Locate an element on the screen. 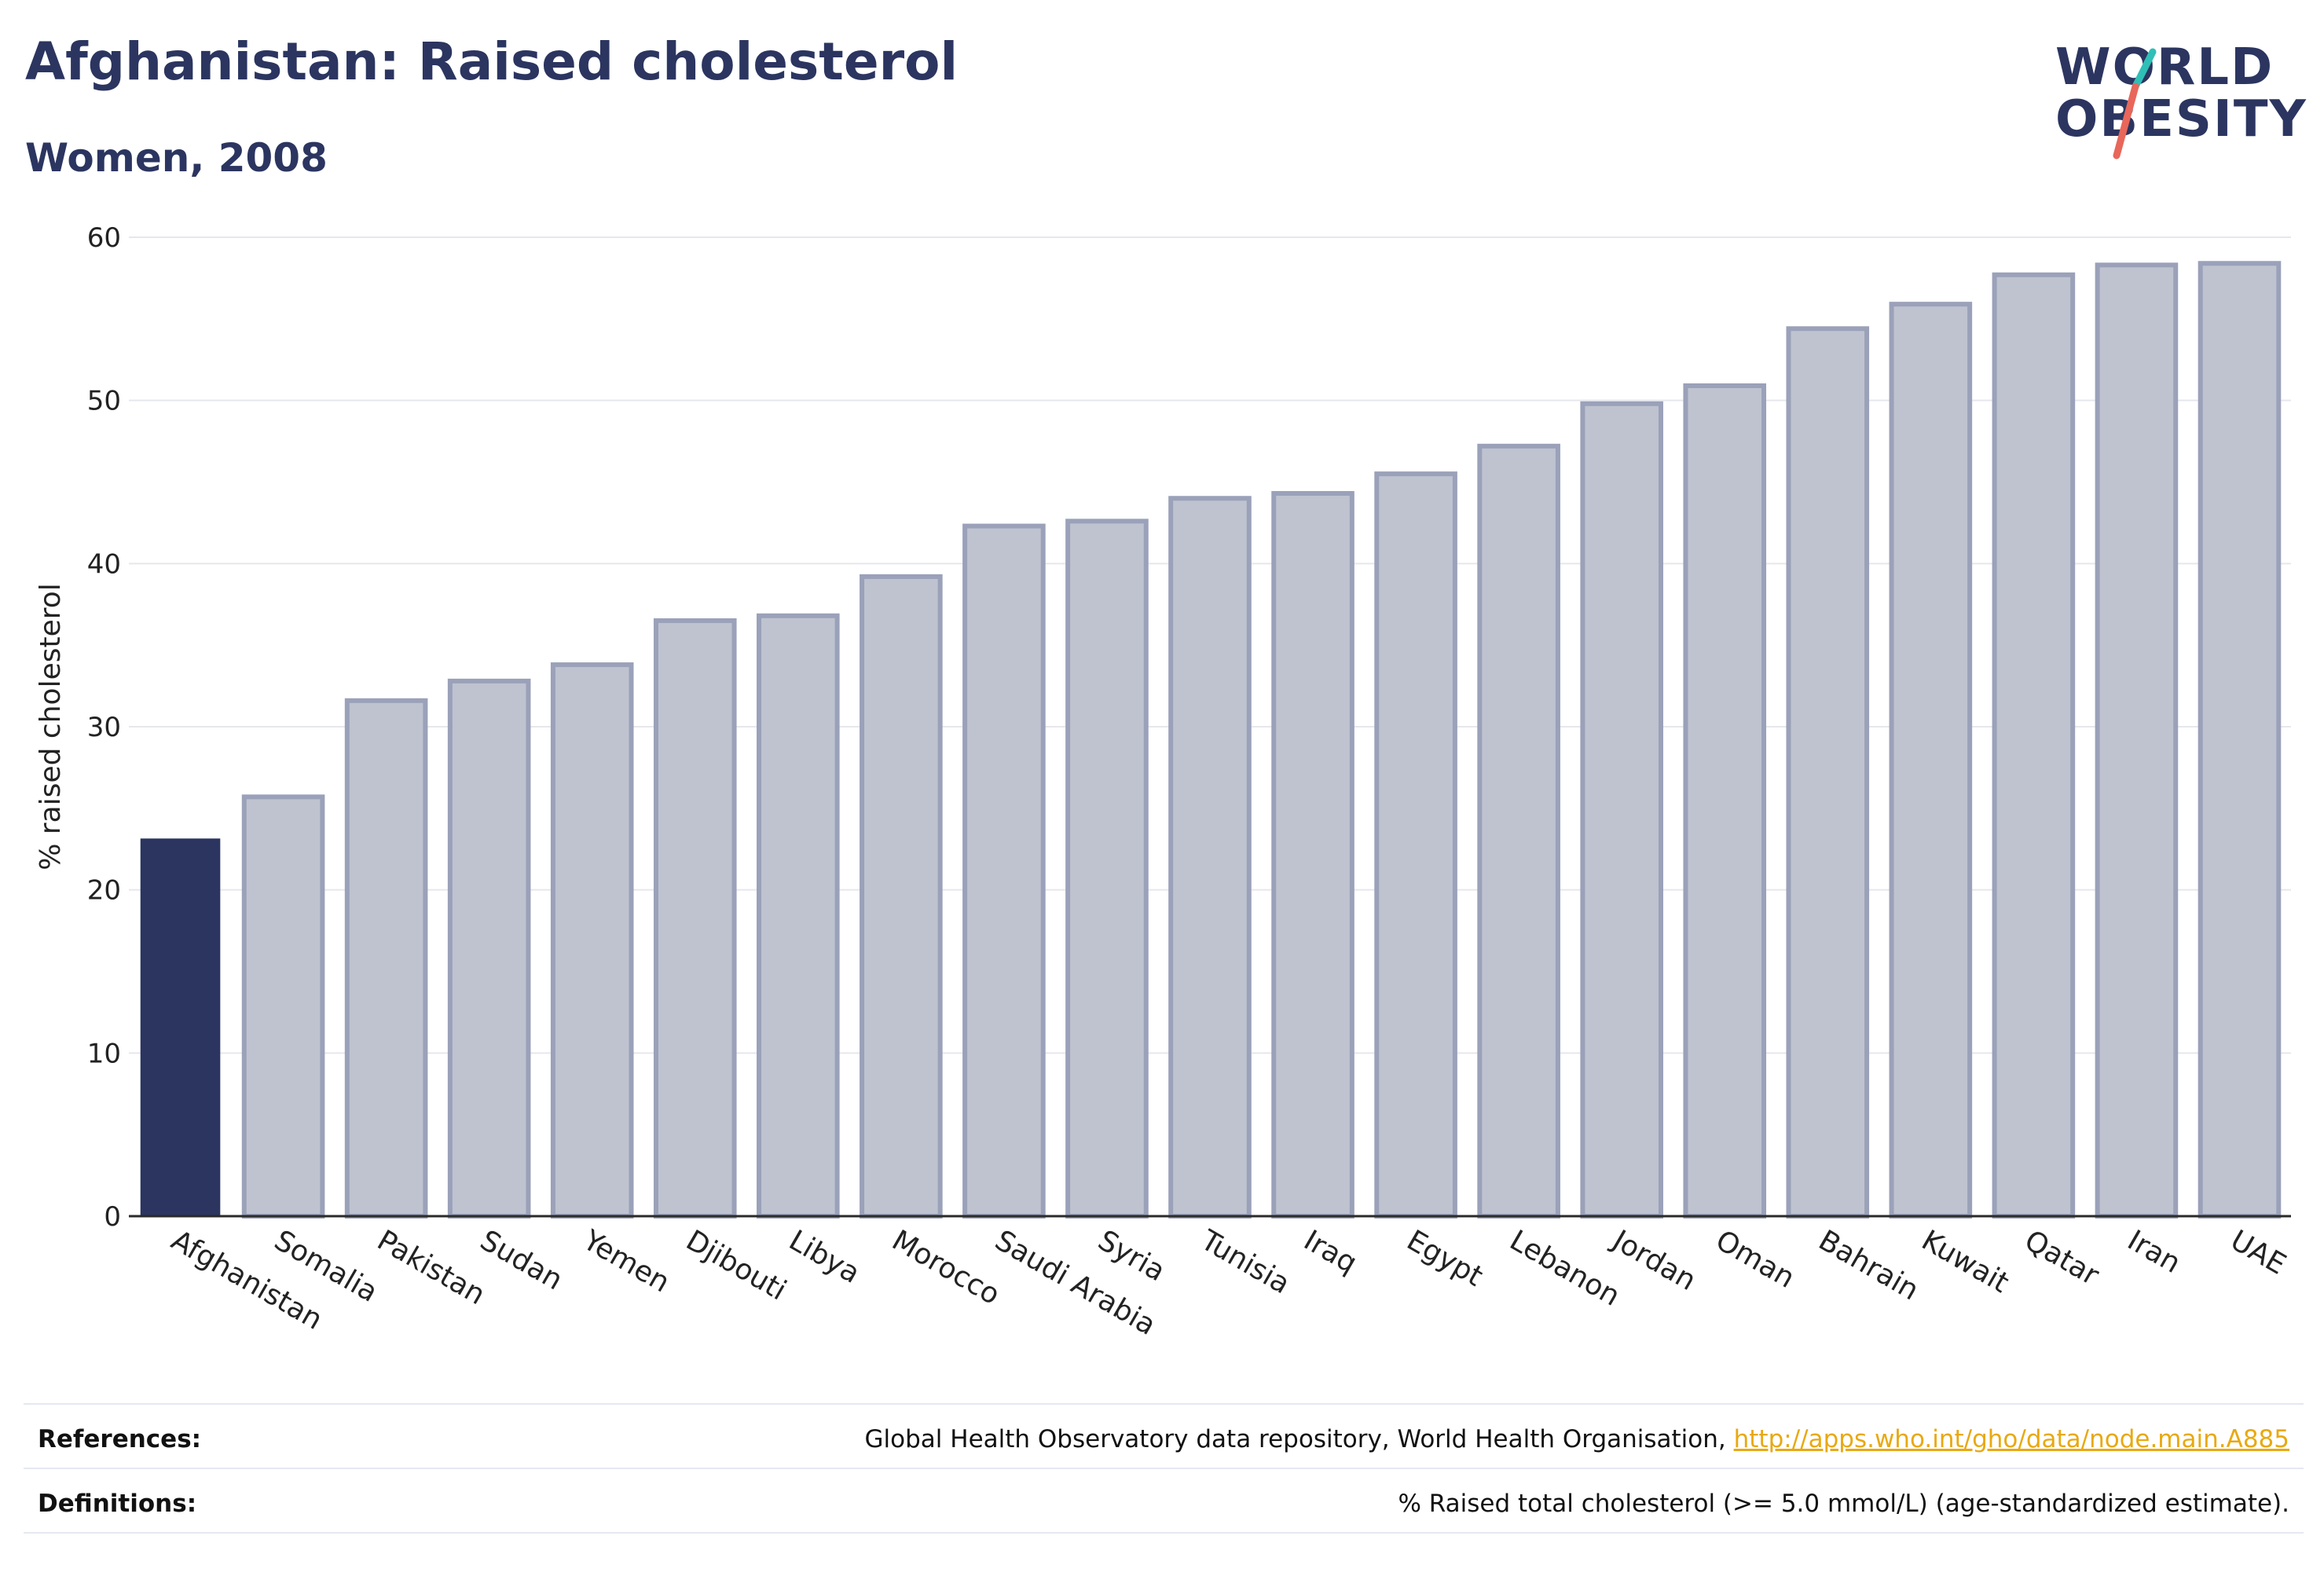 This screenshot has width=2324, height=1576. chart-subtitle: Women, 2008 is located at coordinates (176, 158).